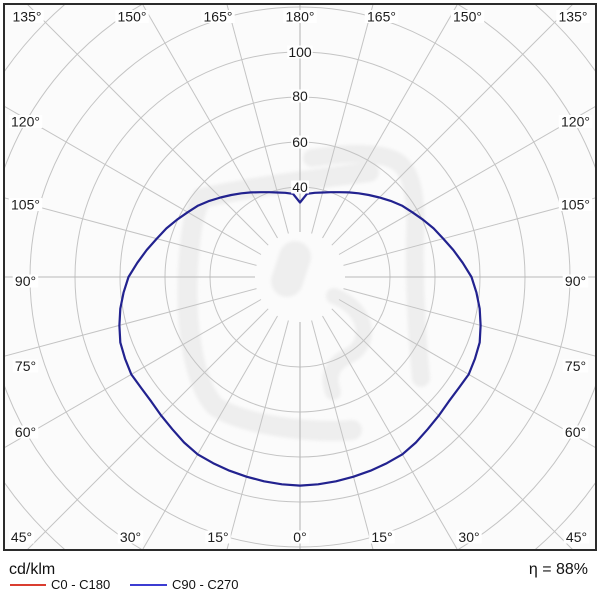  I want to click on svg-text: 180°, so click(300, 17).